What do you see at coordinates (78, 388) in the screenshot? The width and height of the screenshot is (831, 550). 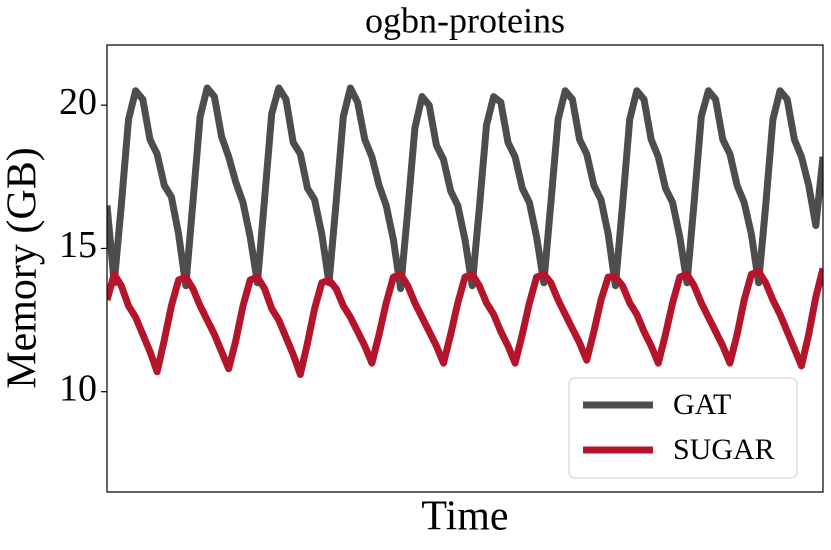 I see `y-tick-label: 10` at bounding box center [78, 388].